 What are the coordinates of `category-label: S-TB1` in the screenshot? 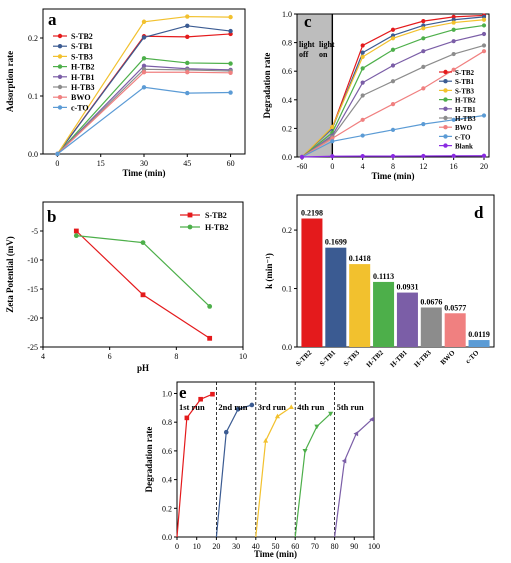 It's located at (327, 357).